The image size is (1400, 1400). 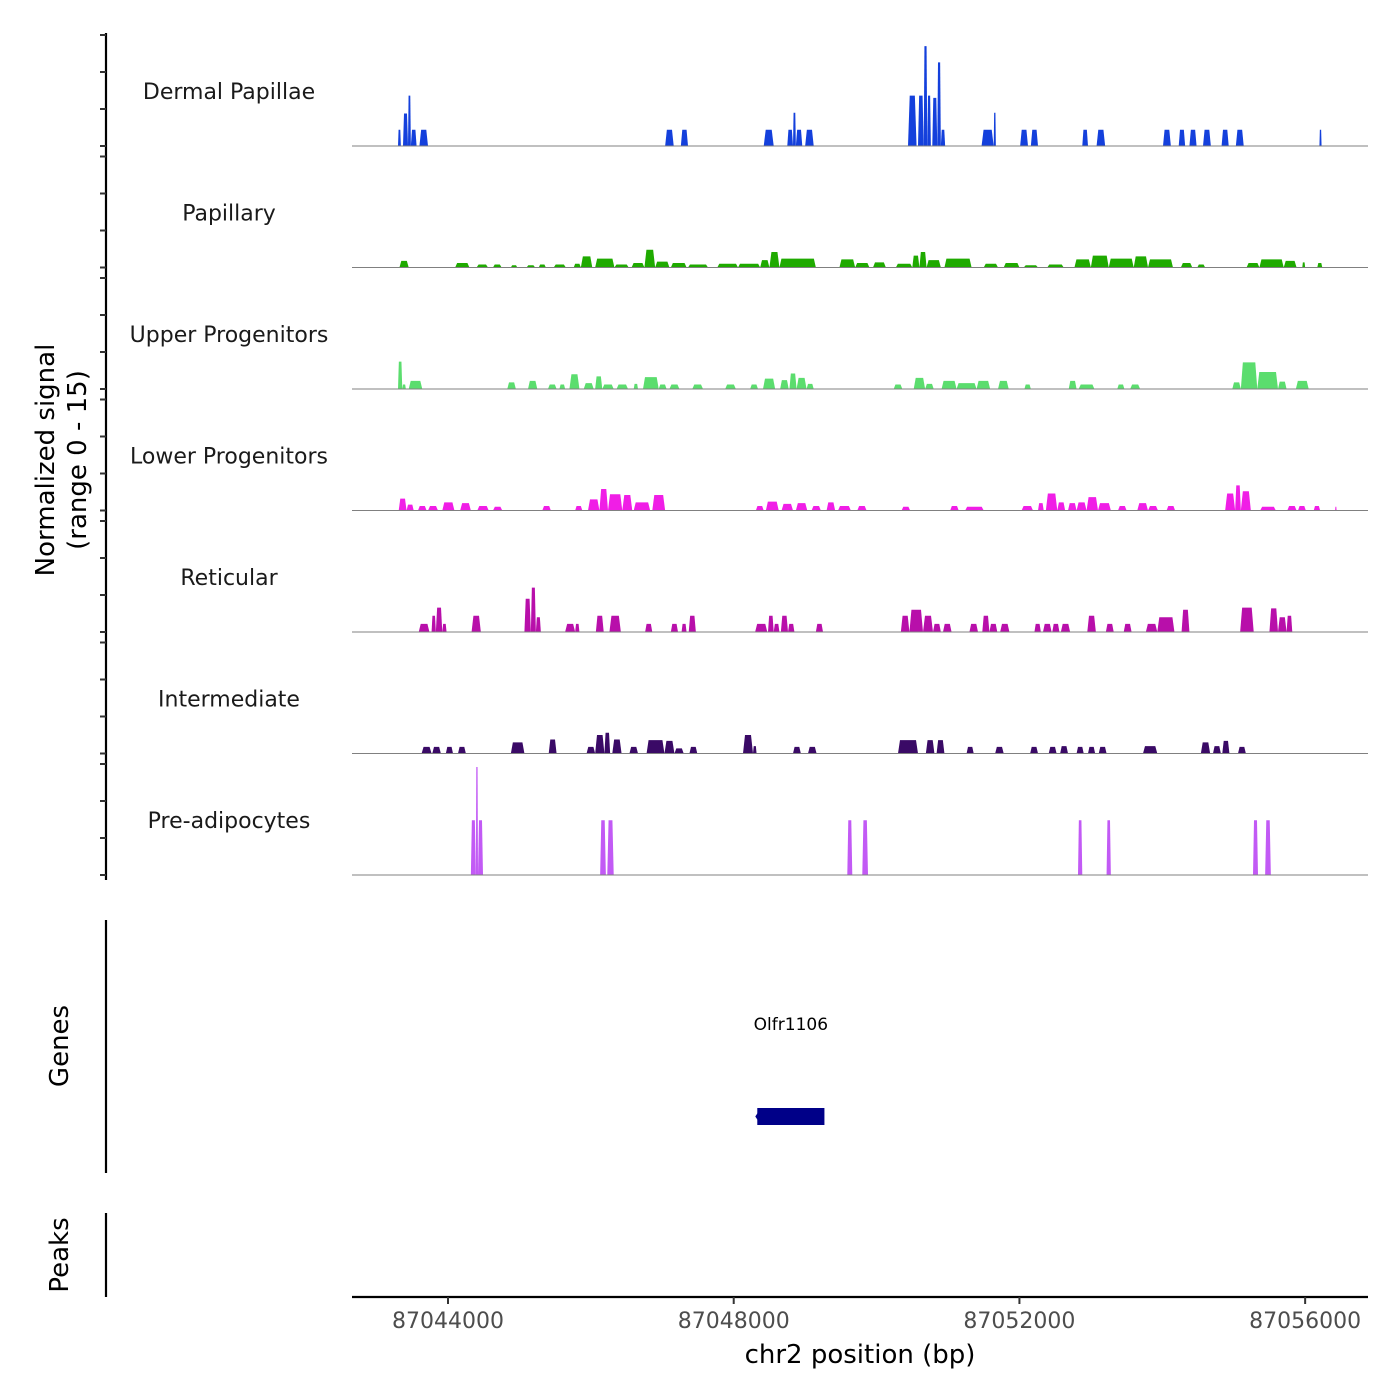 What do you see at coordinates (876, 1315) in the screenshot?
I see `x-ticks: 87044000 87048000 87052000 87056000` at bounding box center [876, 1315].